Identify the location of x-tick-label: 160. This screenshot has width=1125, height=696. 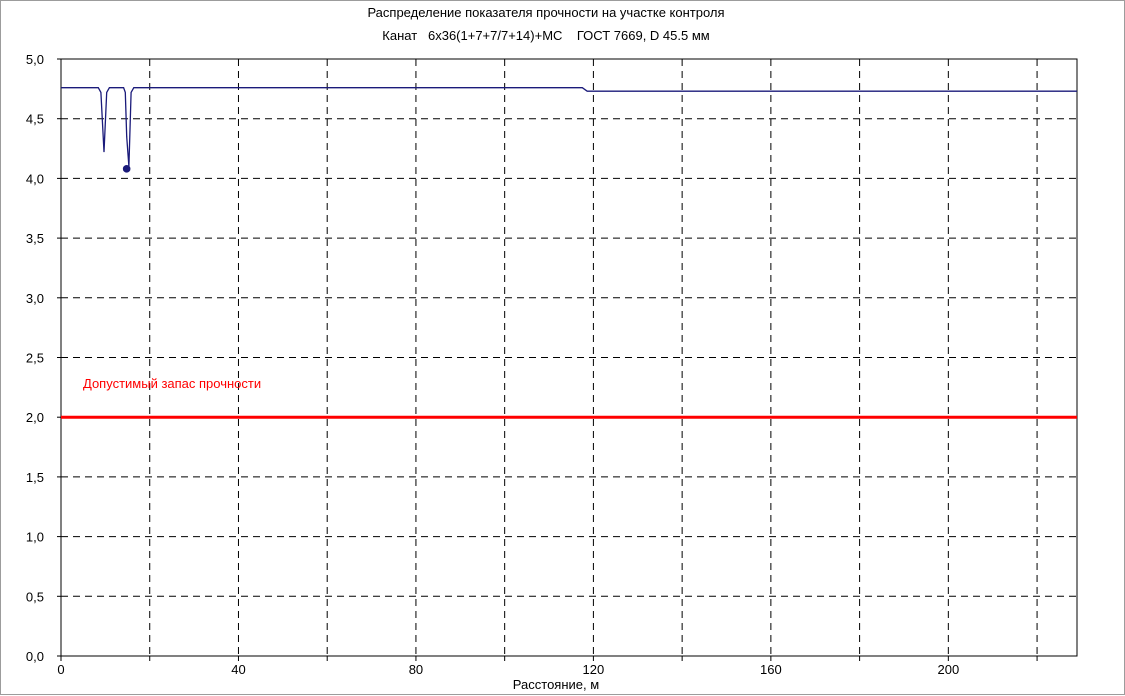
(771, 669).